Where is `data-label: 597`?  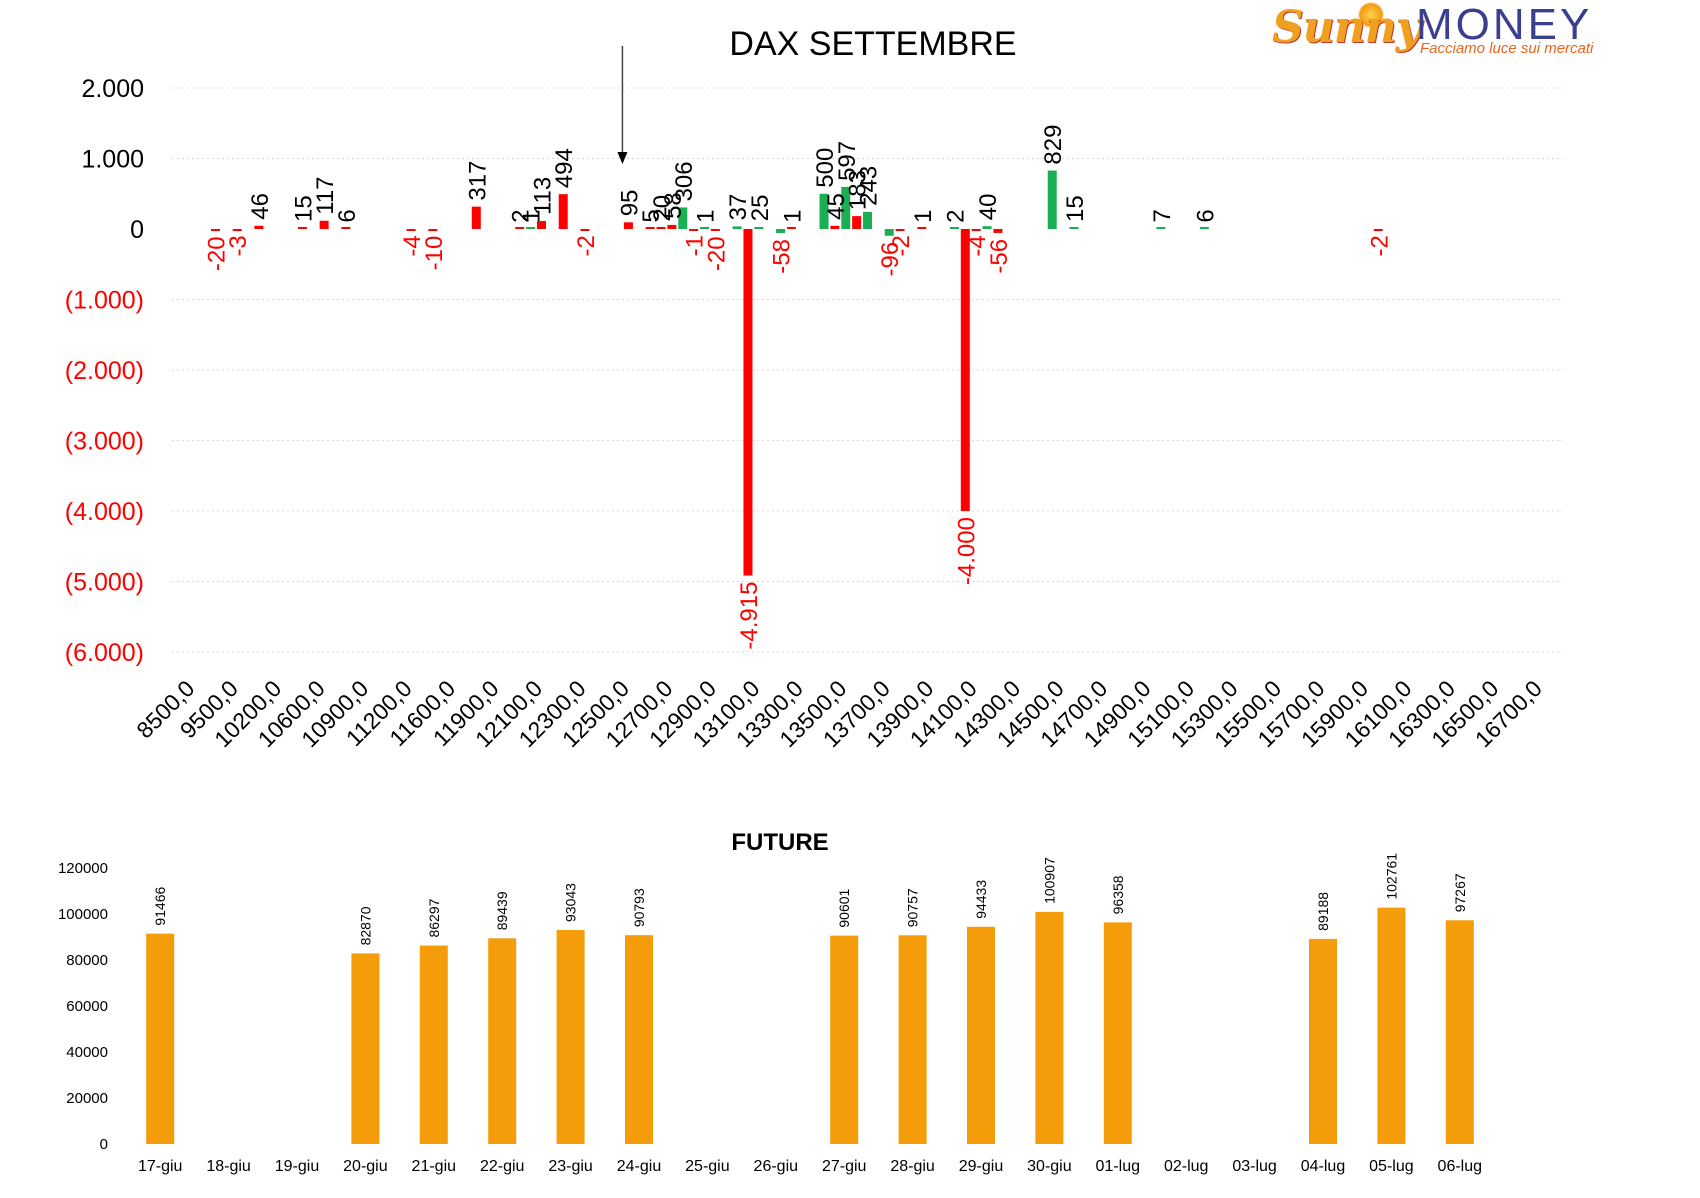
data-label: 597 is located at coordinates (847, 161).